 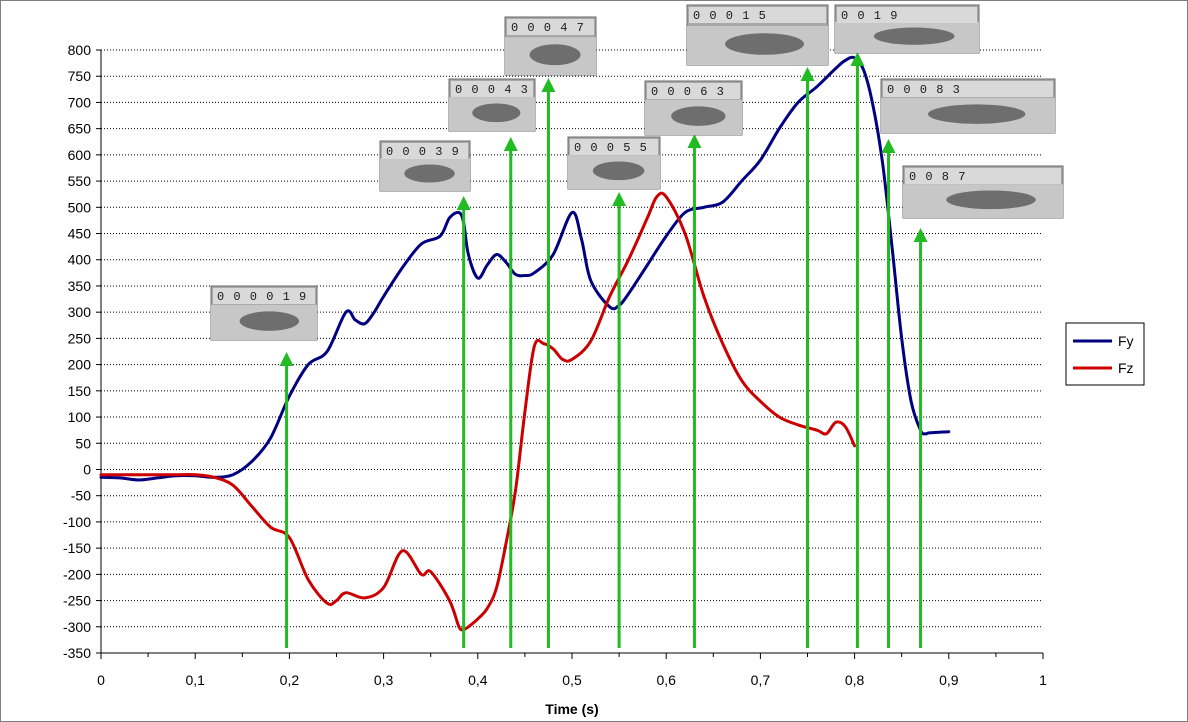 I want to click on video-frame: 0 0 0 1 5, so click(x=757, y=35).